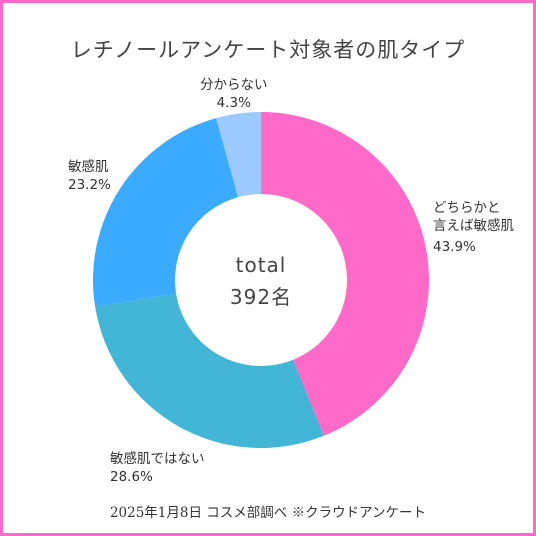 The width and height of the screenshot is (536, 536). Describe the element at coordinates (89, 176) in the screenshot. I see `label-slice-2: 敏感肌 23.2%` at that location.